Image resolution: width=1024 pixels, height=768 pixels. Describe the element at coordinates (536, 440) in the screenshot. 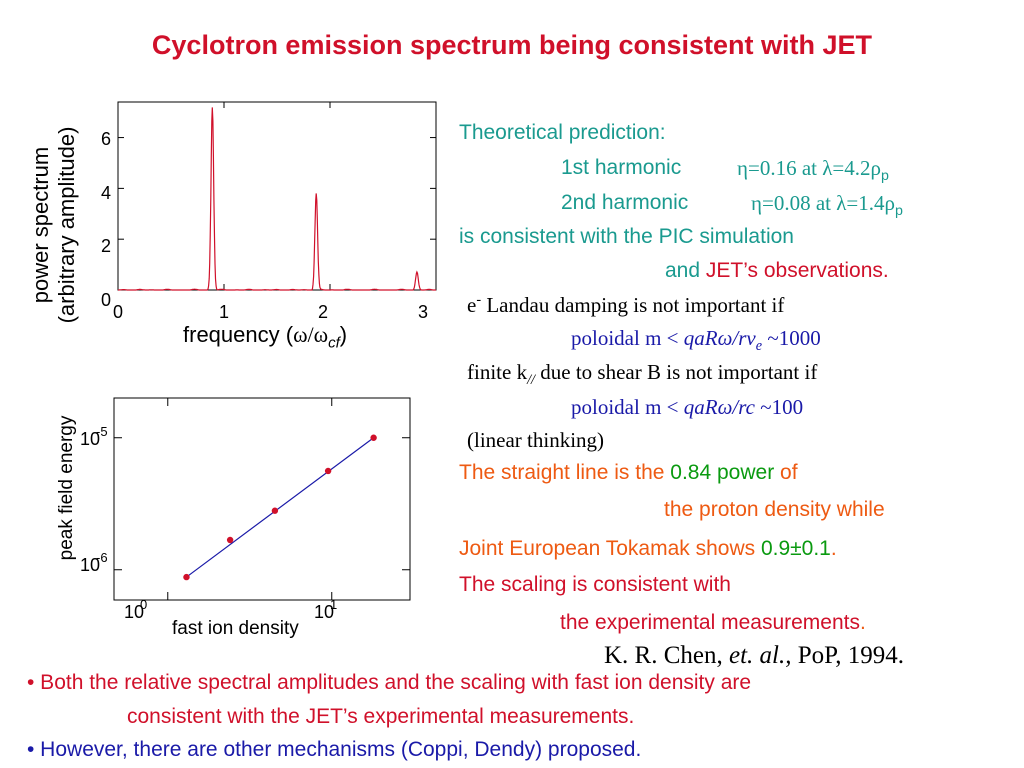

I see `linear-thinking: (linear thinking)` at that location.